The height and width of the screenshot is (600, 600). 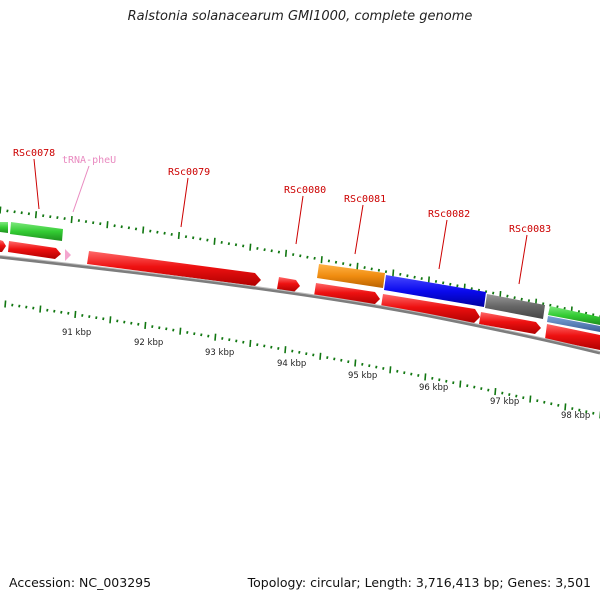 I want to click on gene-label-trna-pheu: tRNA-pheU, so click(x=89, y=160).